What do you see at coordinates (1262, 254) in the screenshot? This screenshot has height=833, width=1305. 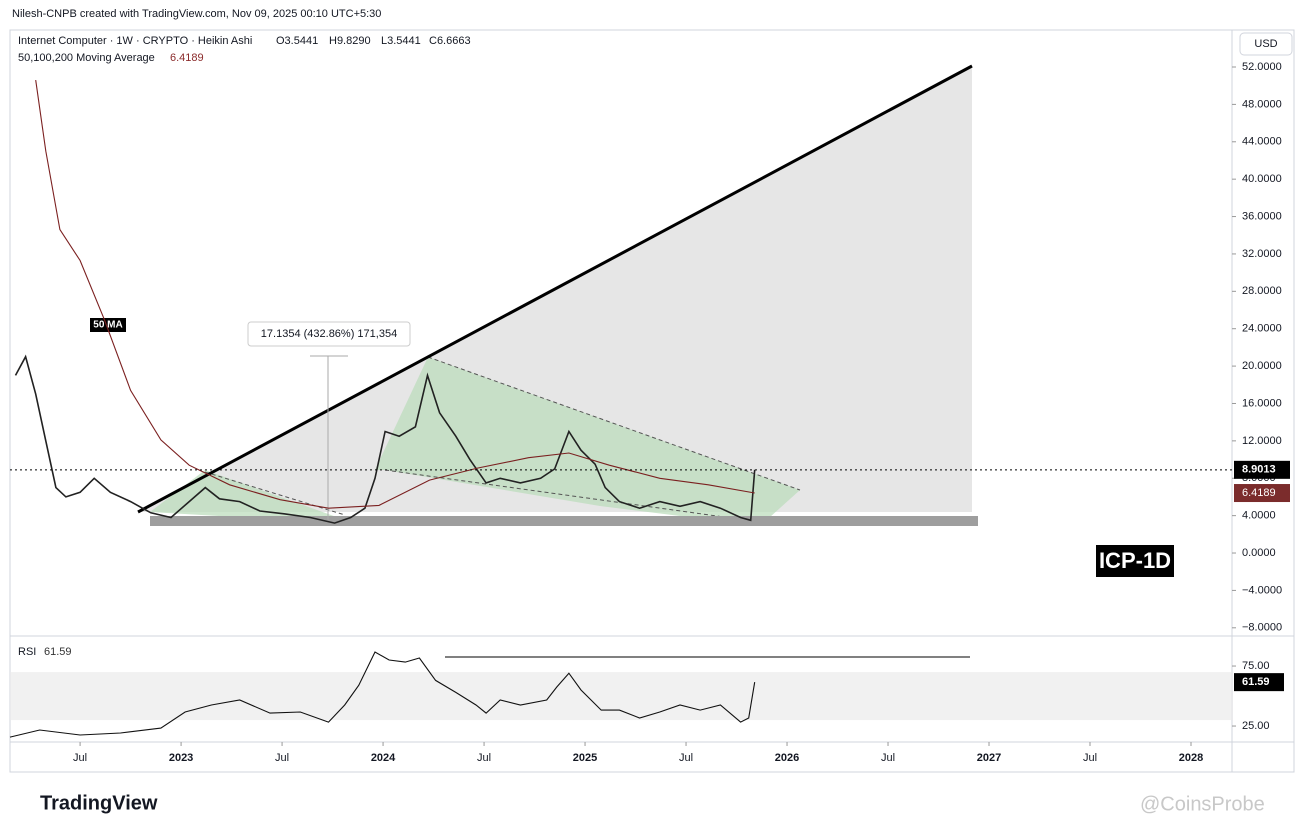 I see `y-tick-label: 32.0000` at bounding box center [1262, 254].